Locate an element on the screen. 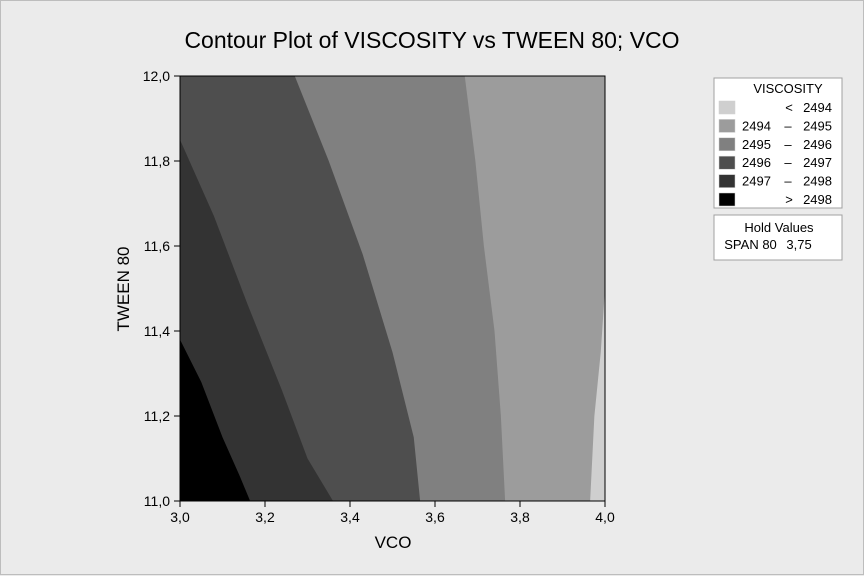  svg-text: SPAN 80 3,75 is located at coordinates (767, 244).